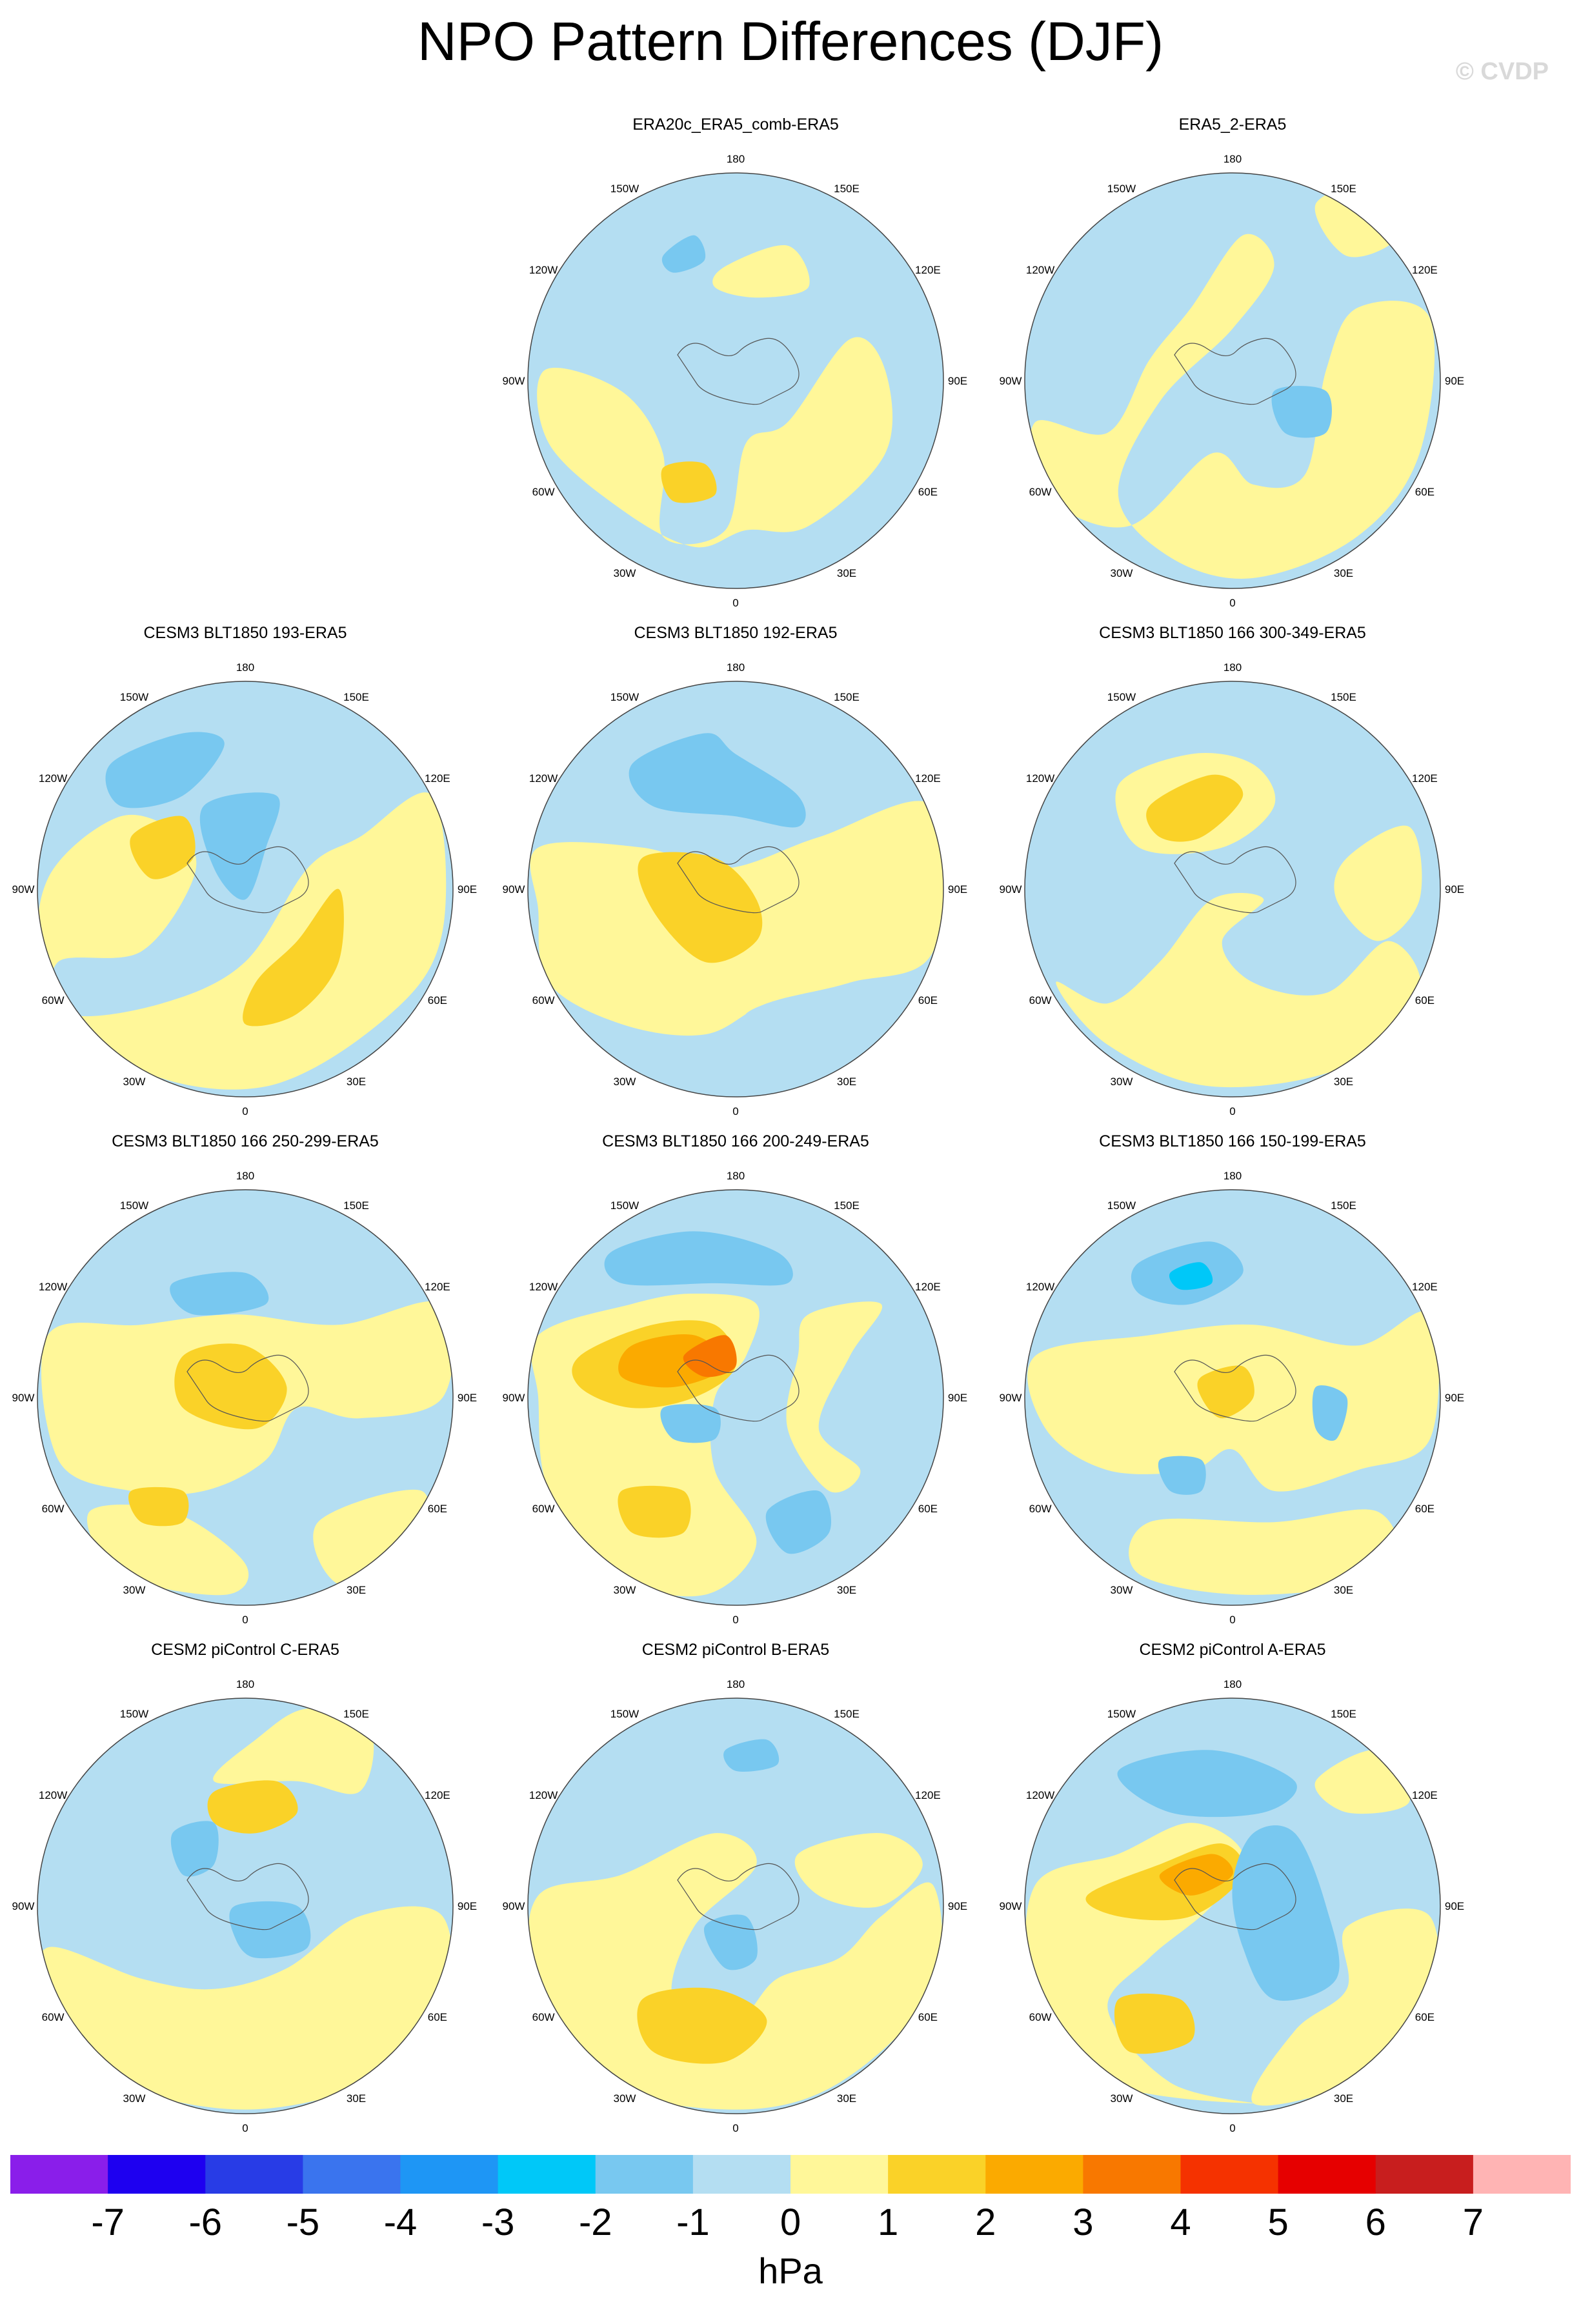 This screenshot has width=1581, height=2324. What do you see at coordinates (1278, 2222) in the screenshot?
I see `colorbar-tick-label: 5` at bounding box center [1278, 2222].